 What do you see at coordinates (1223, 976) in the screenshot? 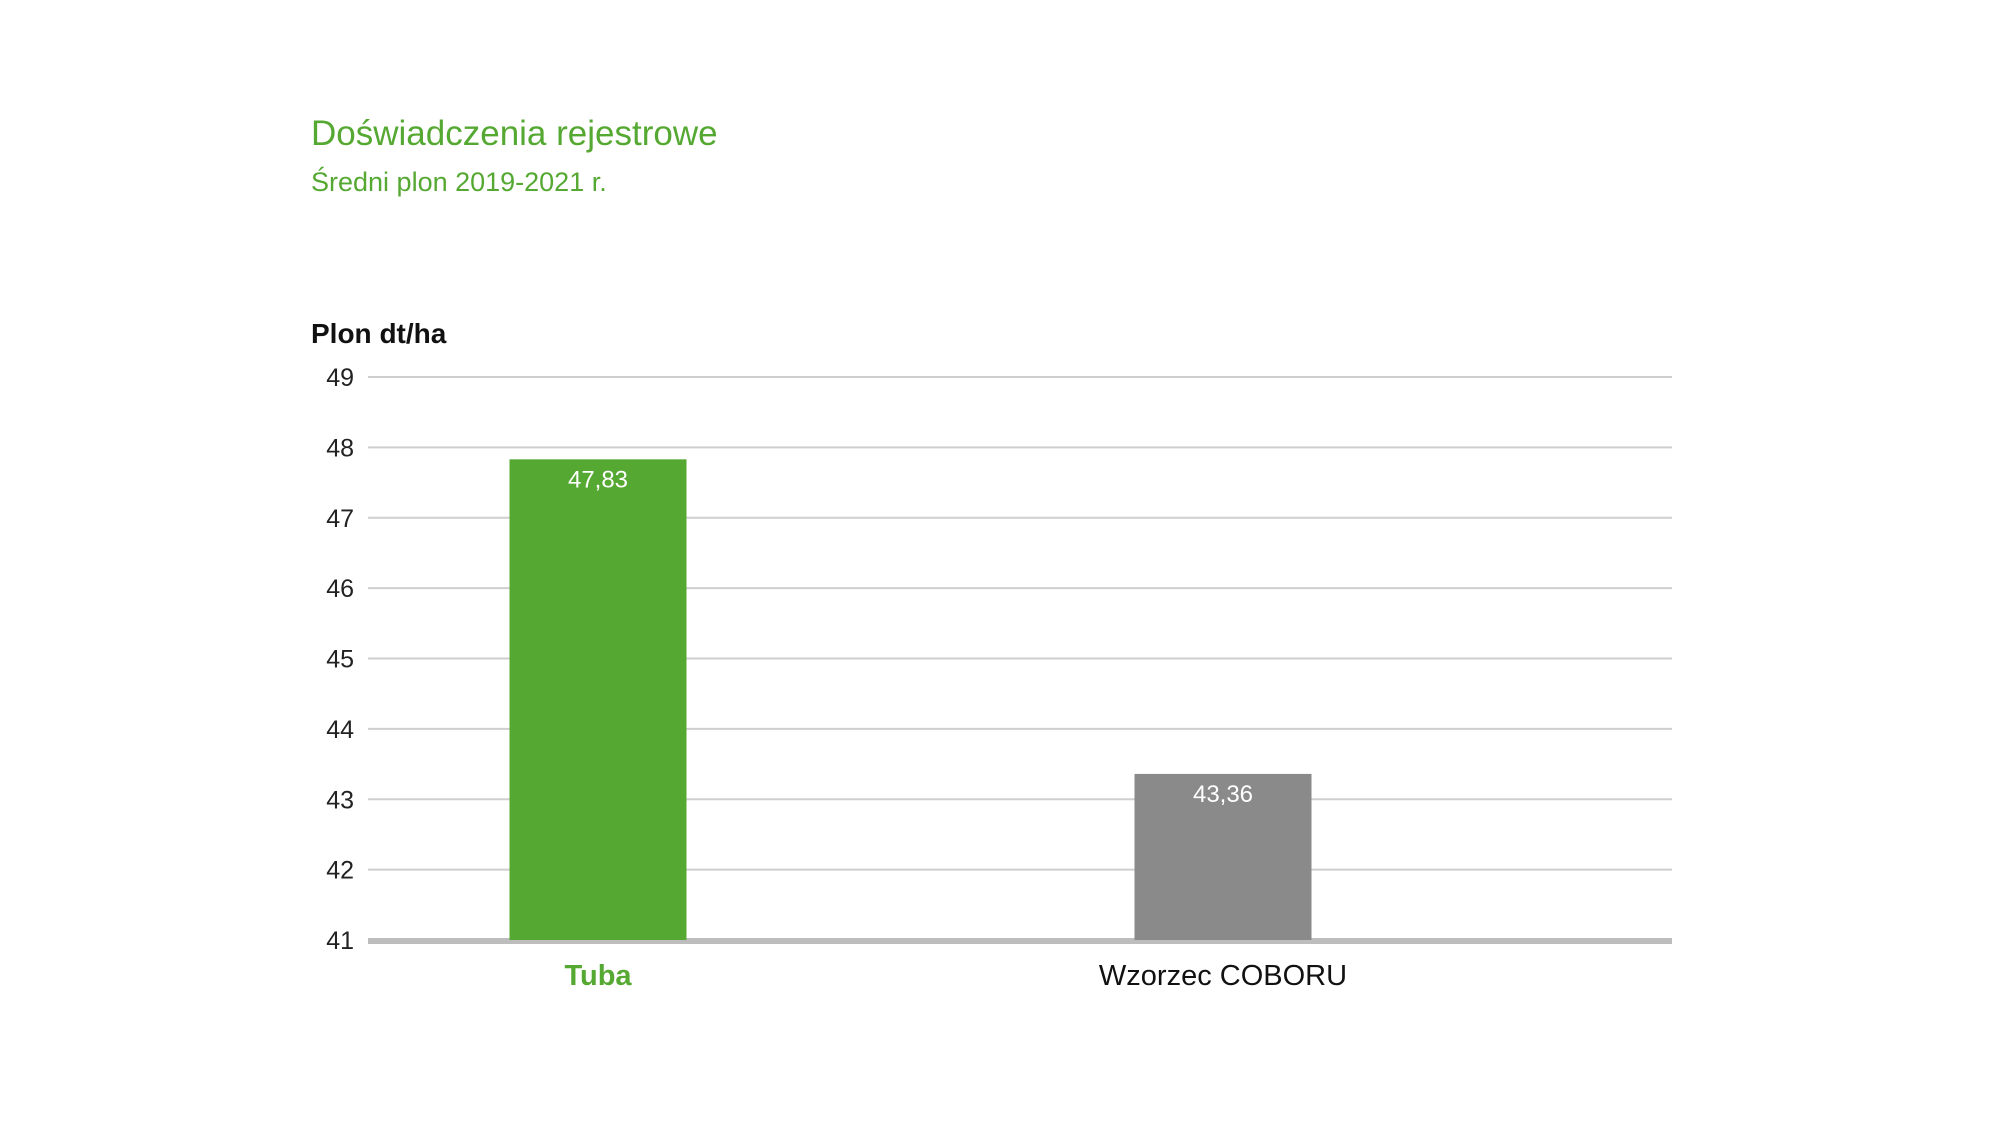
I see `category-label: Wzorzec COBORU` at bounding box center [1223, 976].